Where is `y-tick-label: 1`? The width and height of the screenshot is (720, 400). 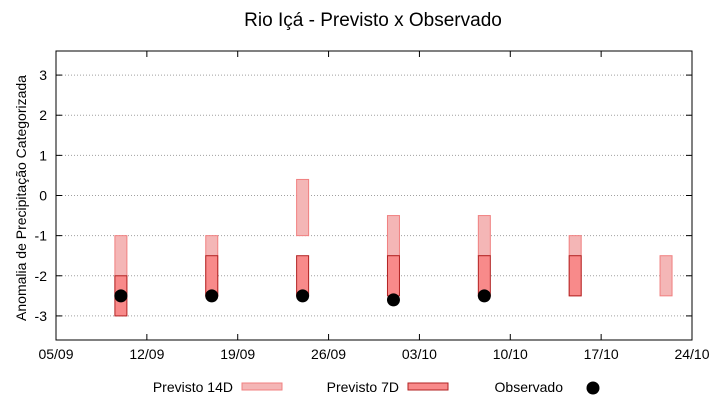 y-tick-label: 1 is located at coordinates (43, 155).